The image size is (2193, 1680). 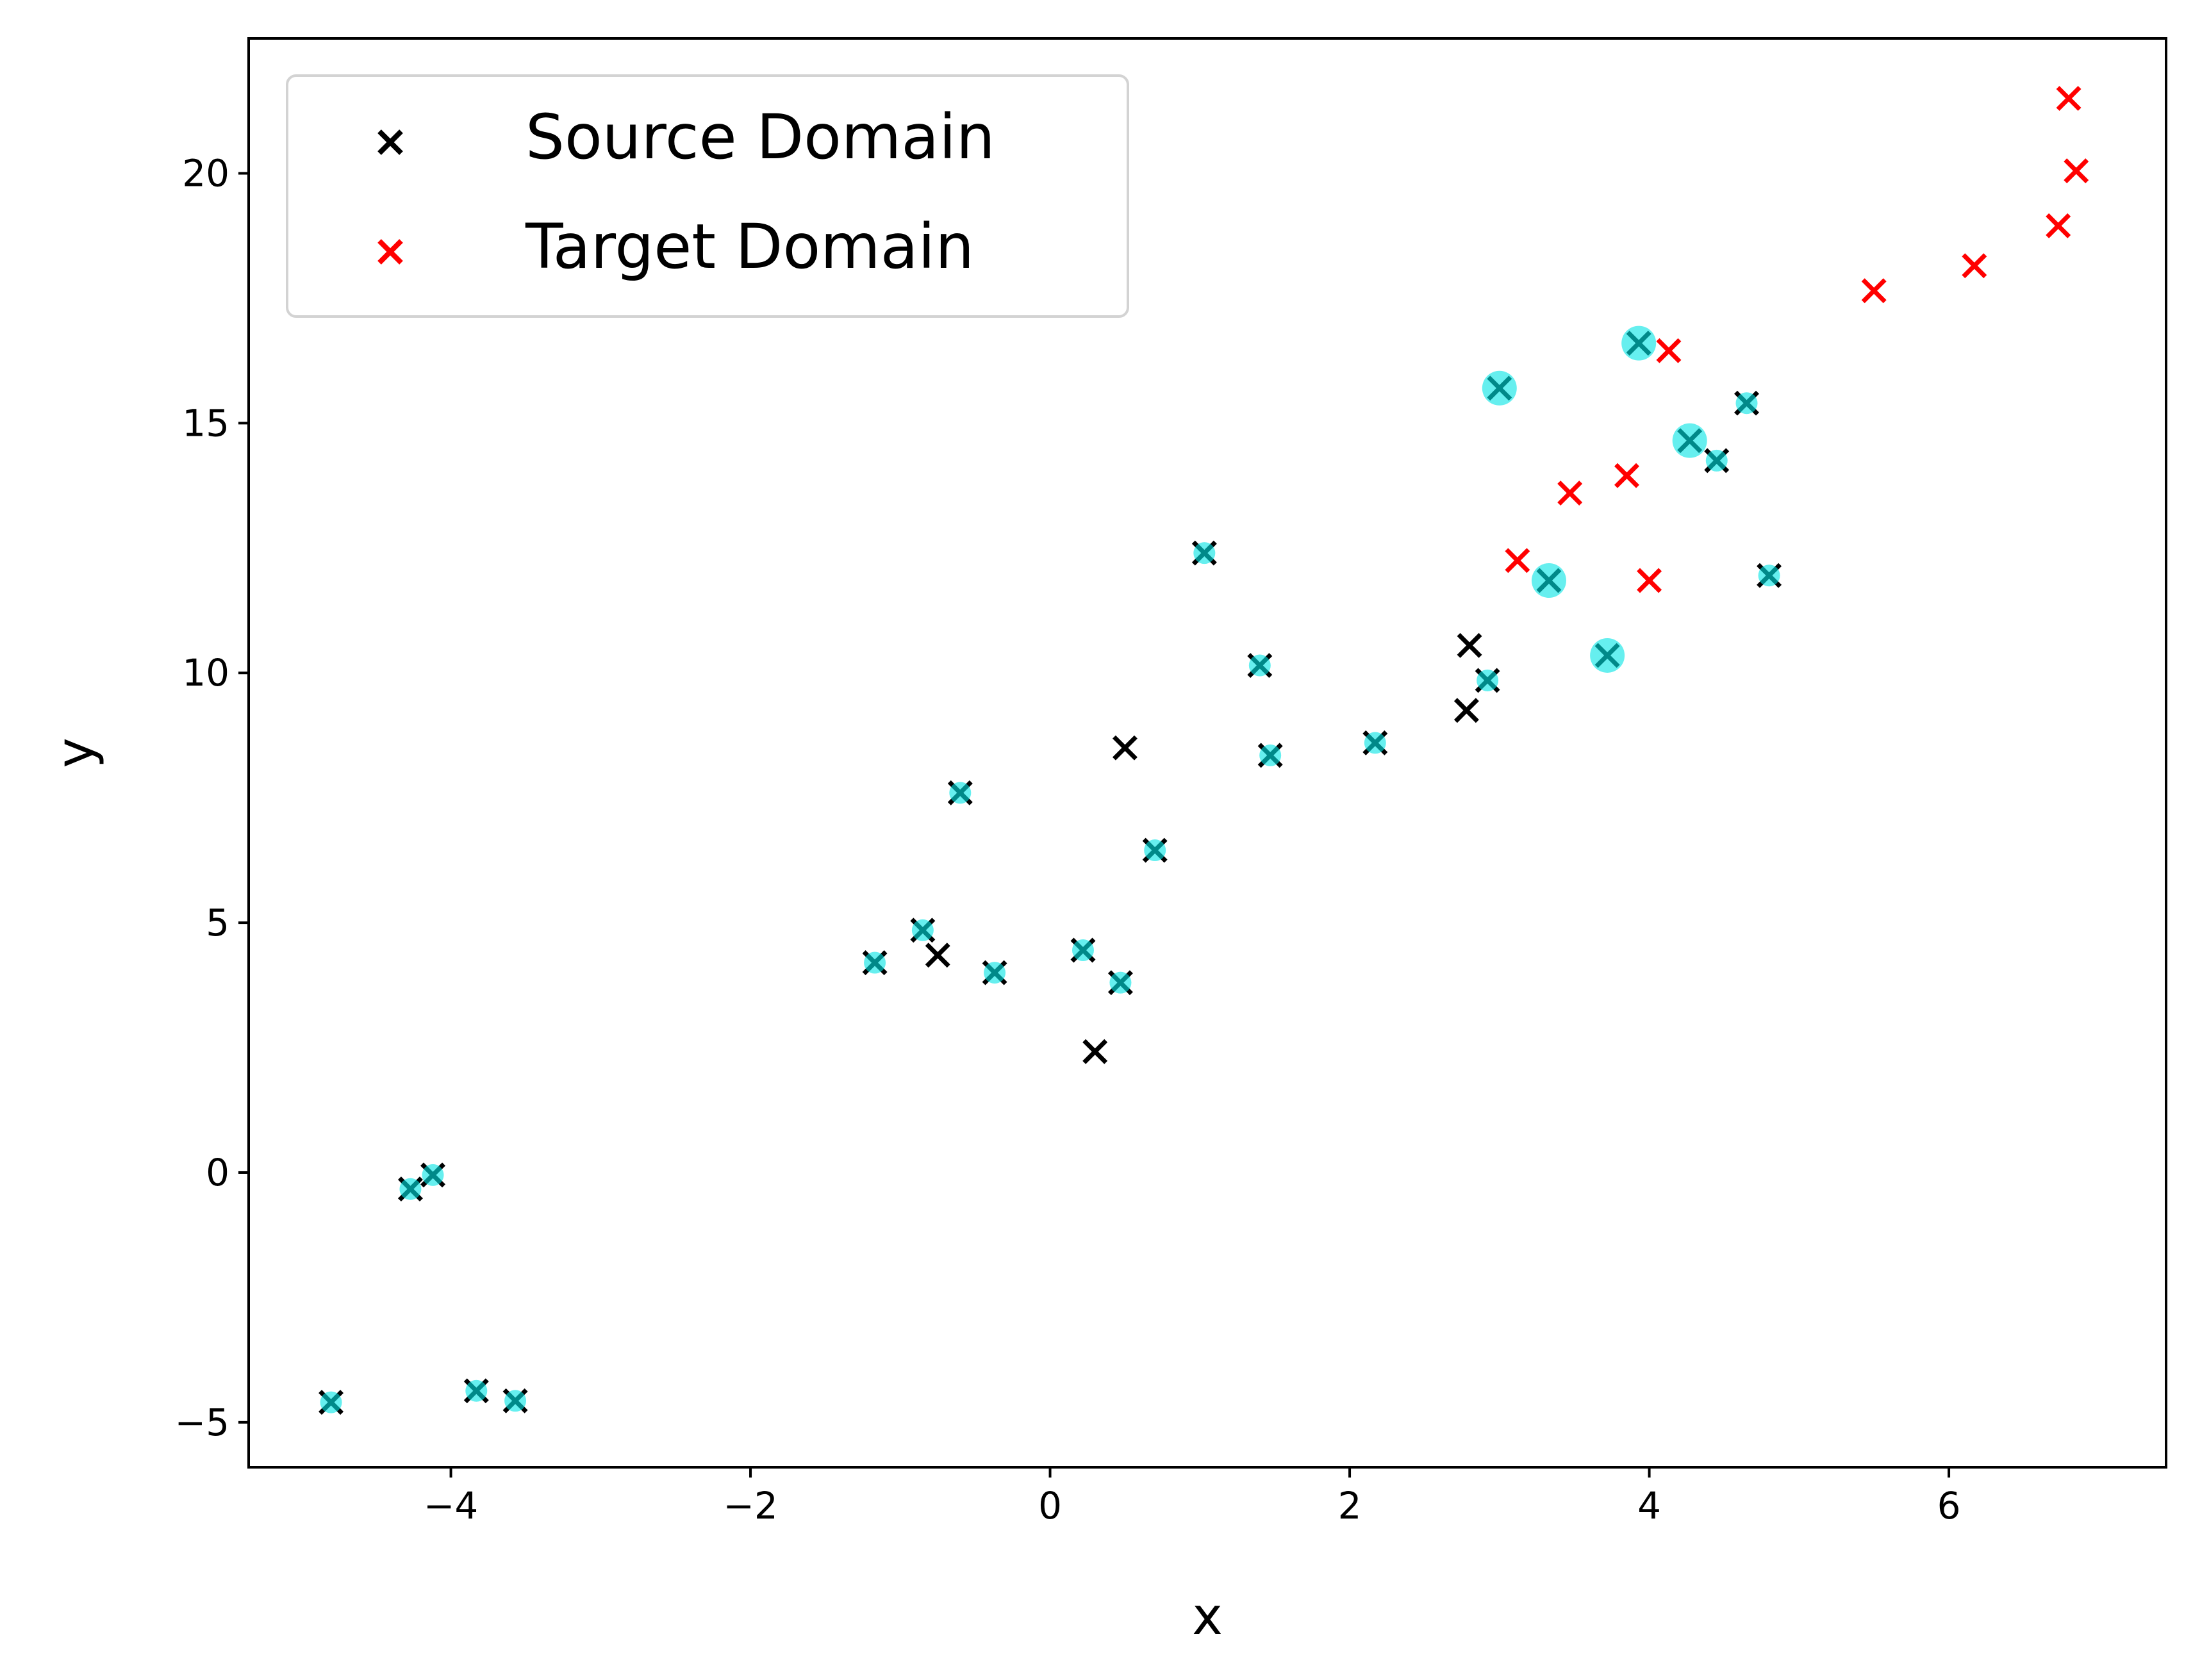 What do you see at coordinates (205, 673) in the screenshot?
I see `y-tick-label: 10` at bounding box center [205, 673].